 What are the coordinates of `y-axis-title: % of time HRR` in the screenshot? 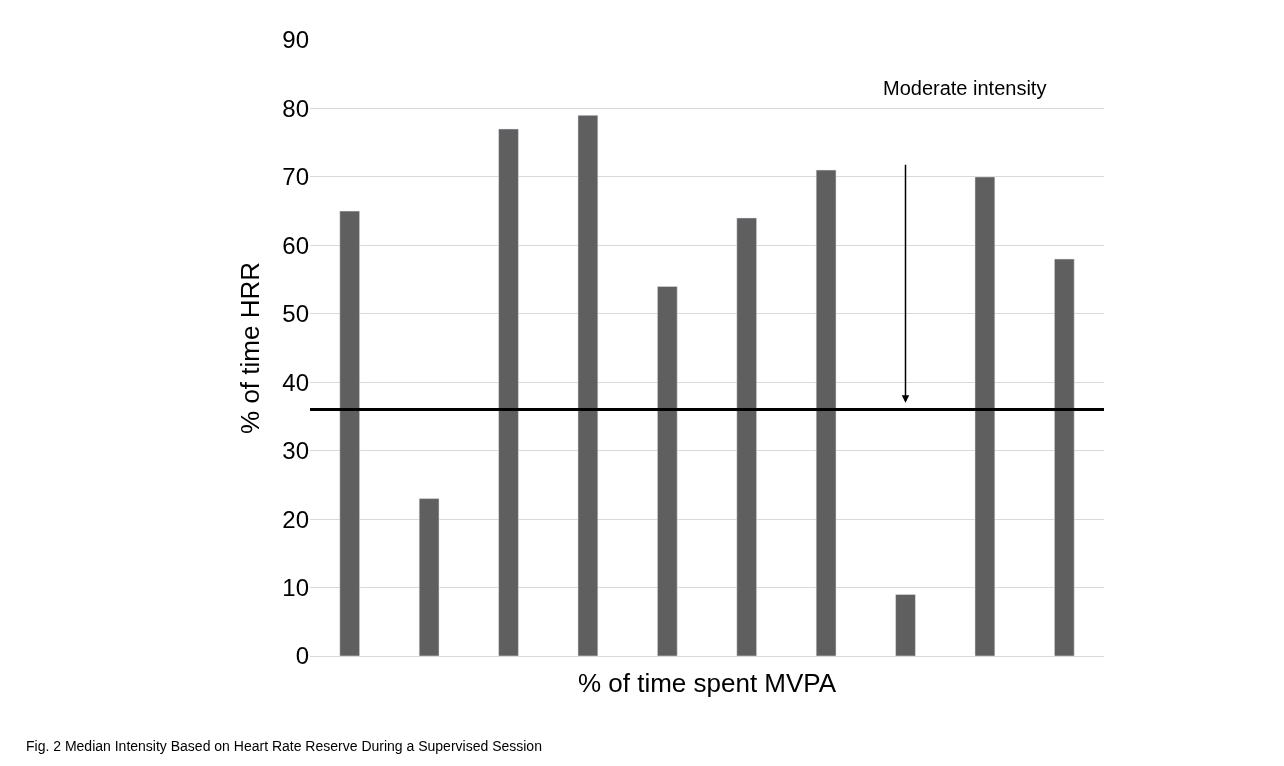 It's located at (249, 348).